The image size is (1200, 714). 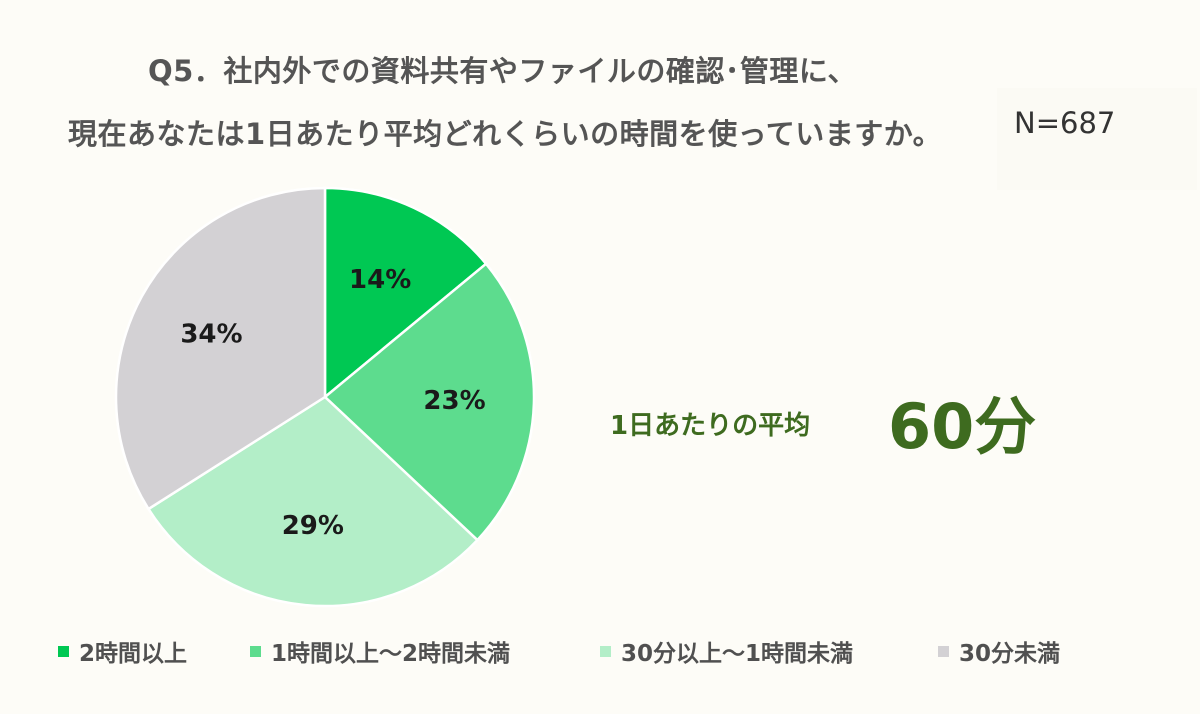 I want to click on sample-size-label: N=687, so click(x=1065, y=123).